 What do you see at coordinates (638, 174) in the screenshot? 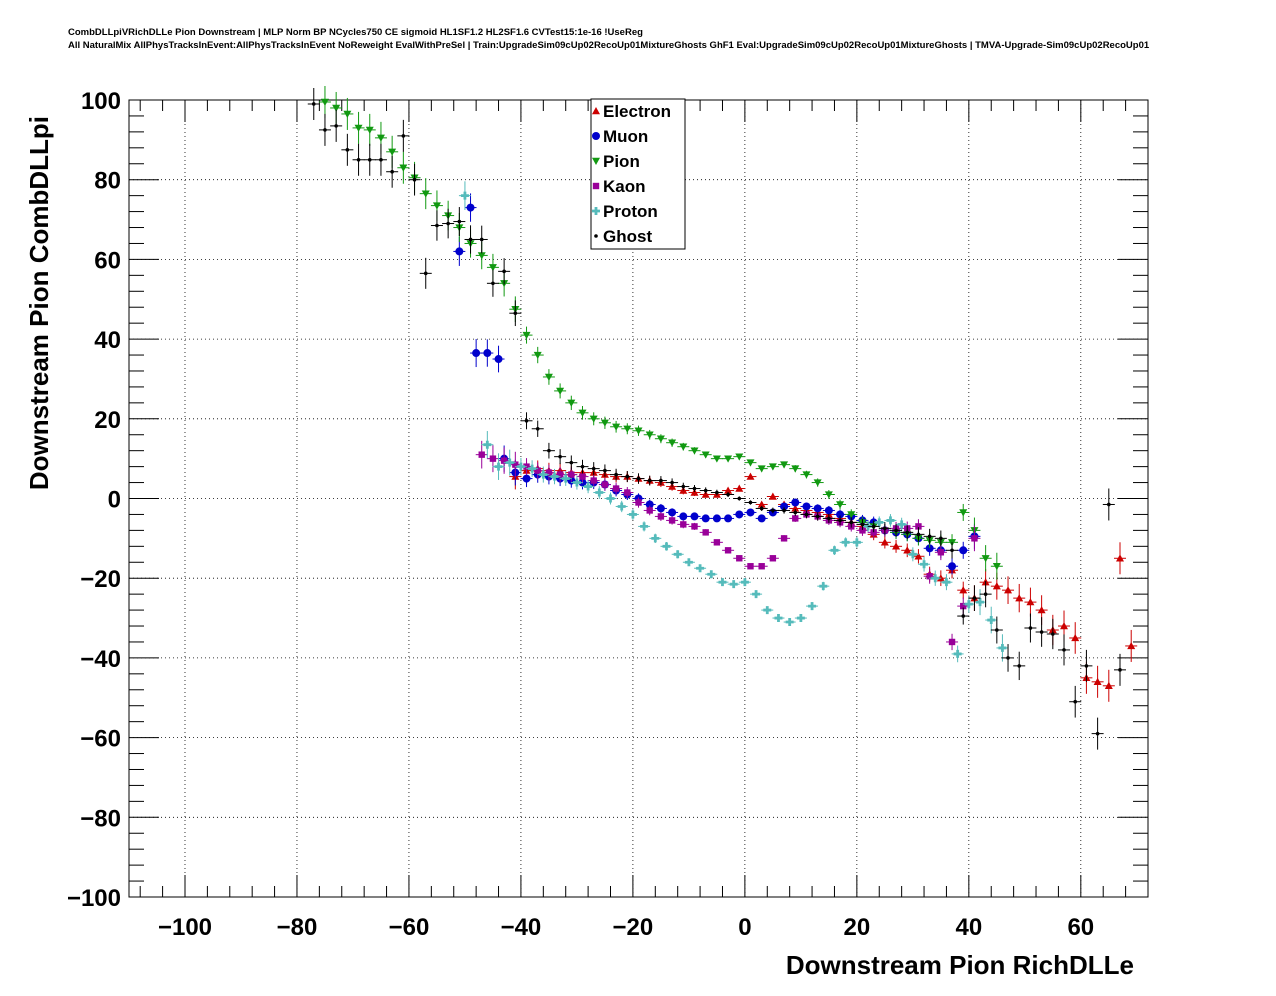
I see `legend: Electron Muon Pion Kaon Proton Ghost` at bounding box center [638, 174].